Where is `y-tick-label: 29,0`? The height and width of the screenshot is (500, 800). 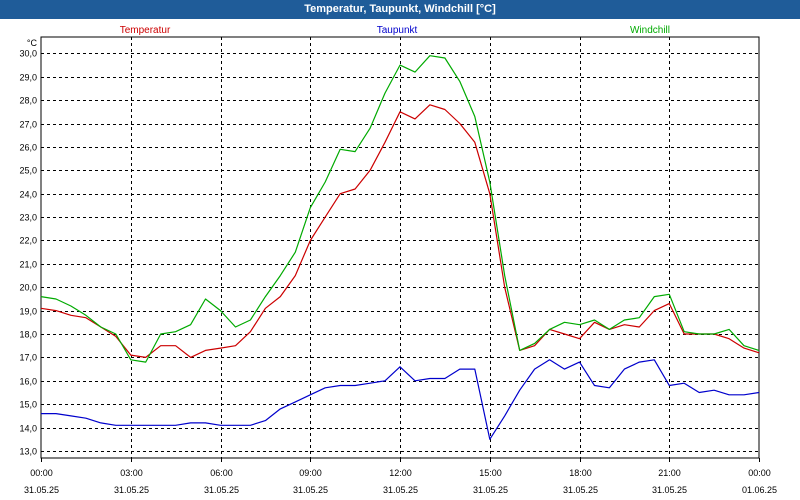
y-tick-label: 29,0 is located at coordinates (28, 78).